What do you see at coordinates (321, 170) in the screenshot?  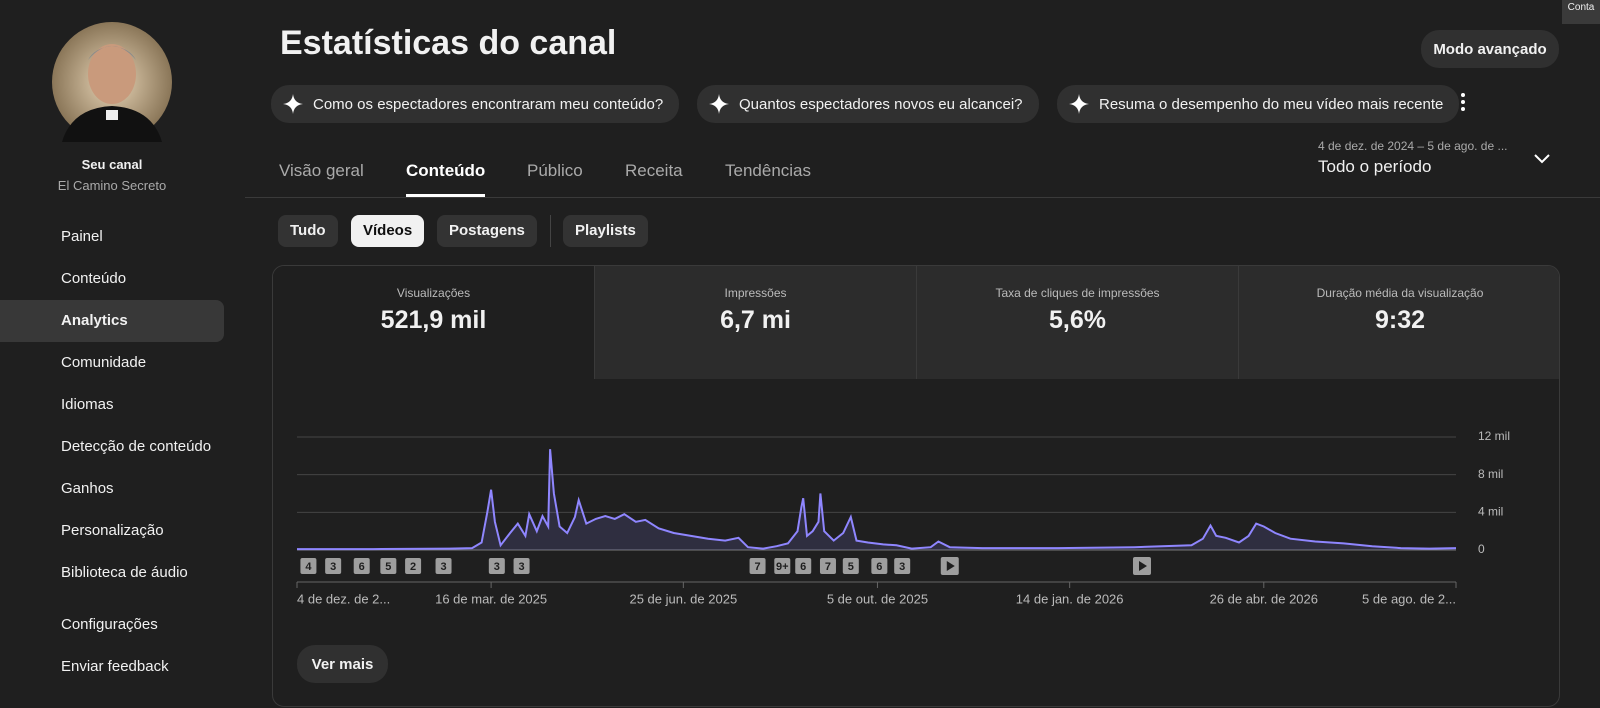 I see `tab: Visão geral` at bounding box center [321, 170].